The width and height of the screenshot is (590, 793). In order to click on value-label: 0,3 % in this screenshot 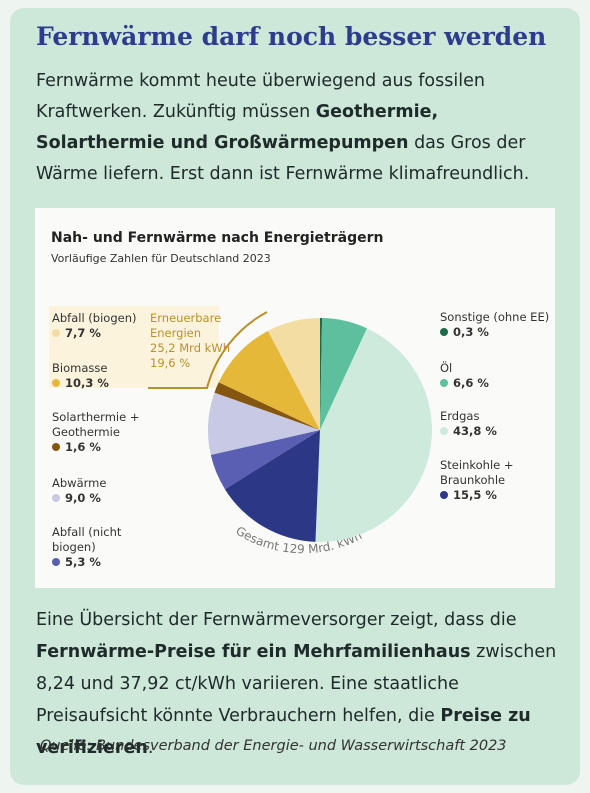, I will do `click(471, 332)`.